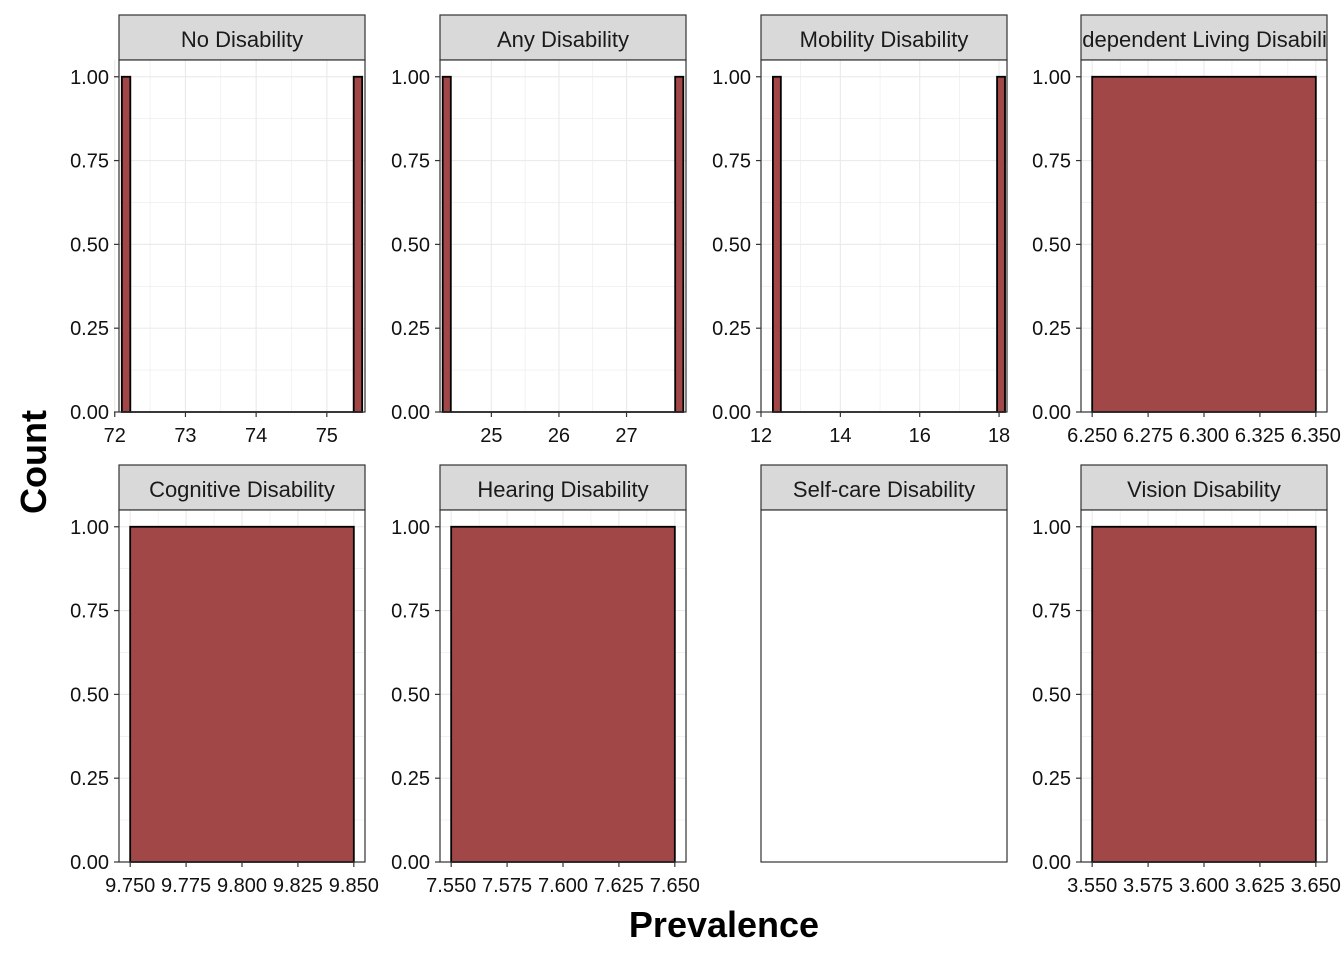  Describe the element at coordinates (491, 436) in the screenshot. I see `x-tick-label: 25` at that location.